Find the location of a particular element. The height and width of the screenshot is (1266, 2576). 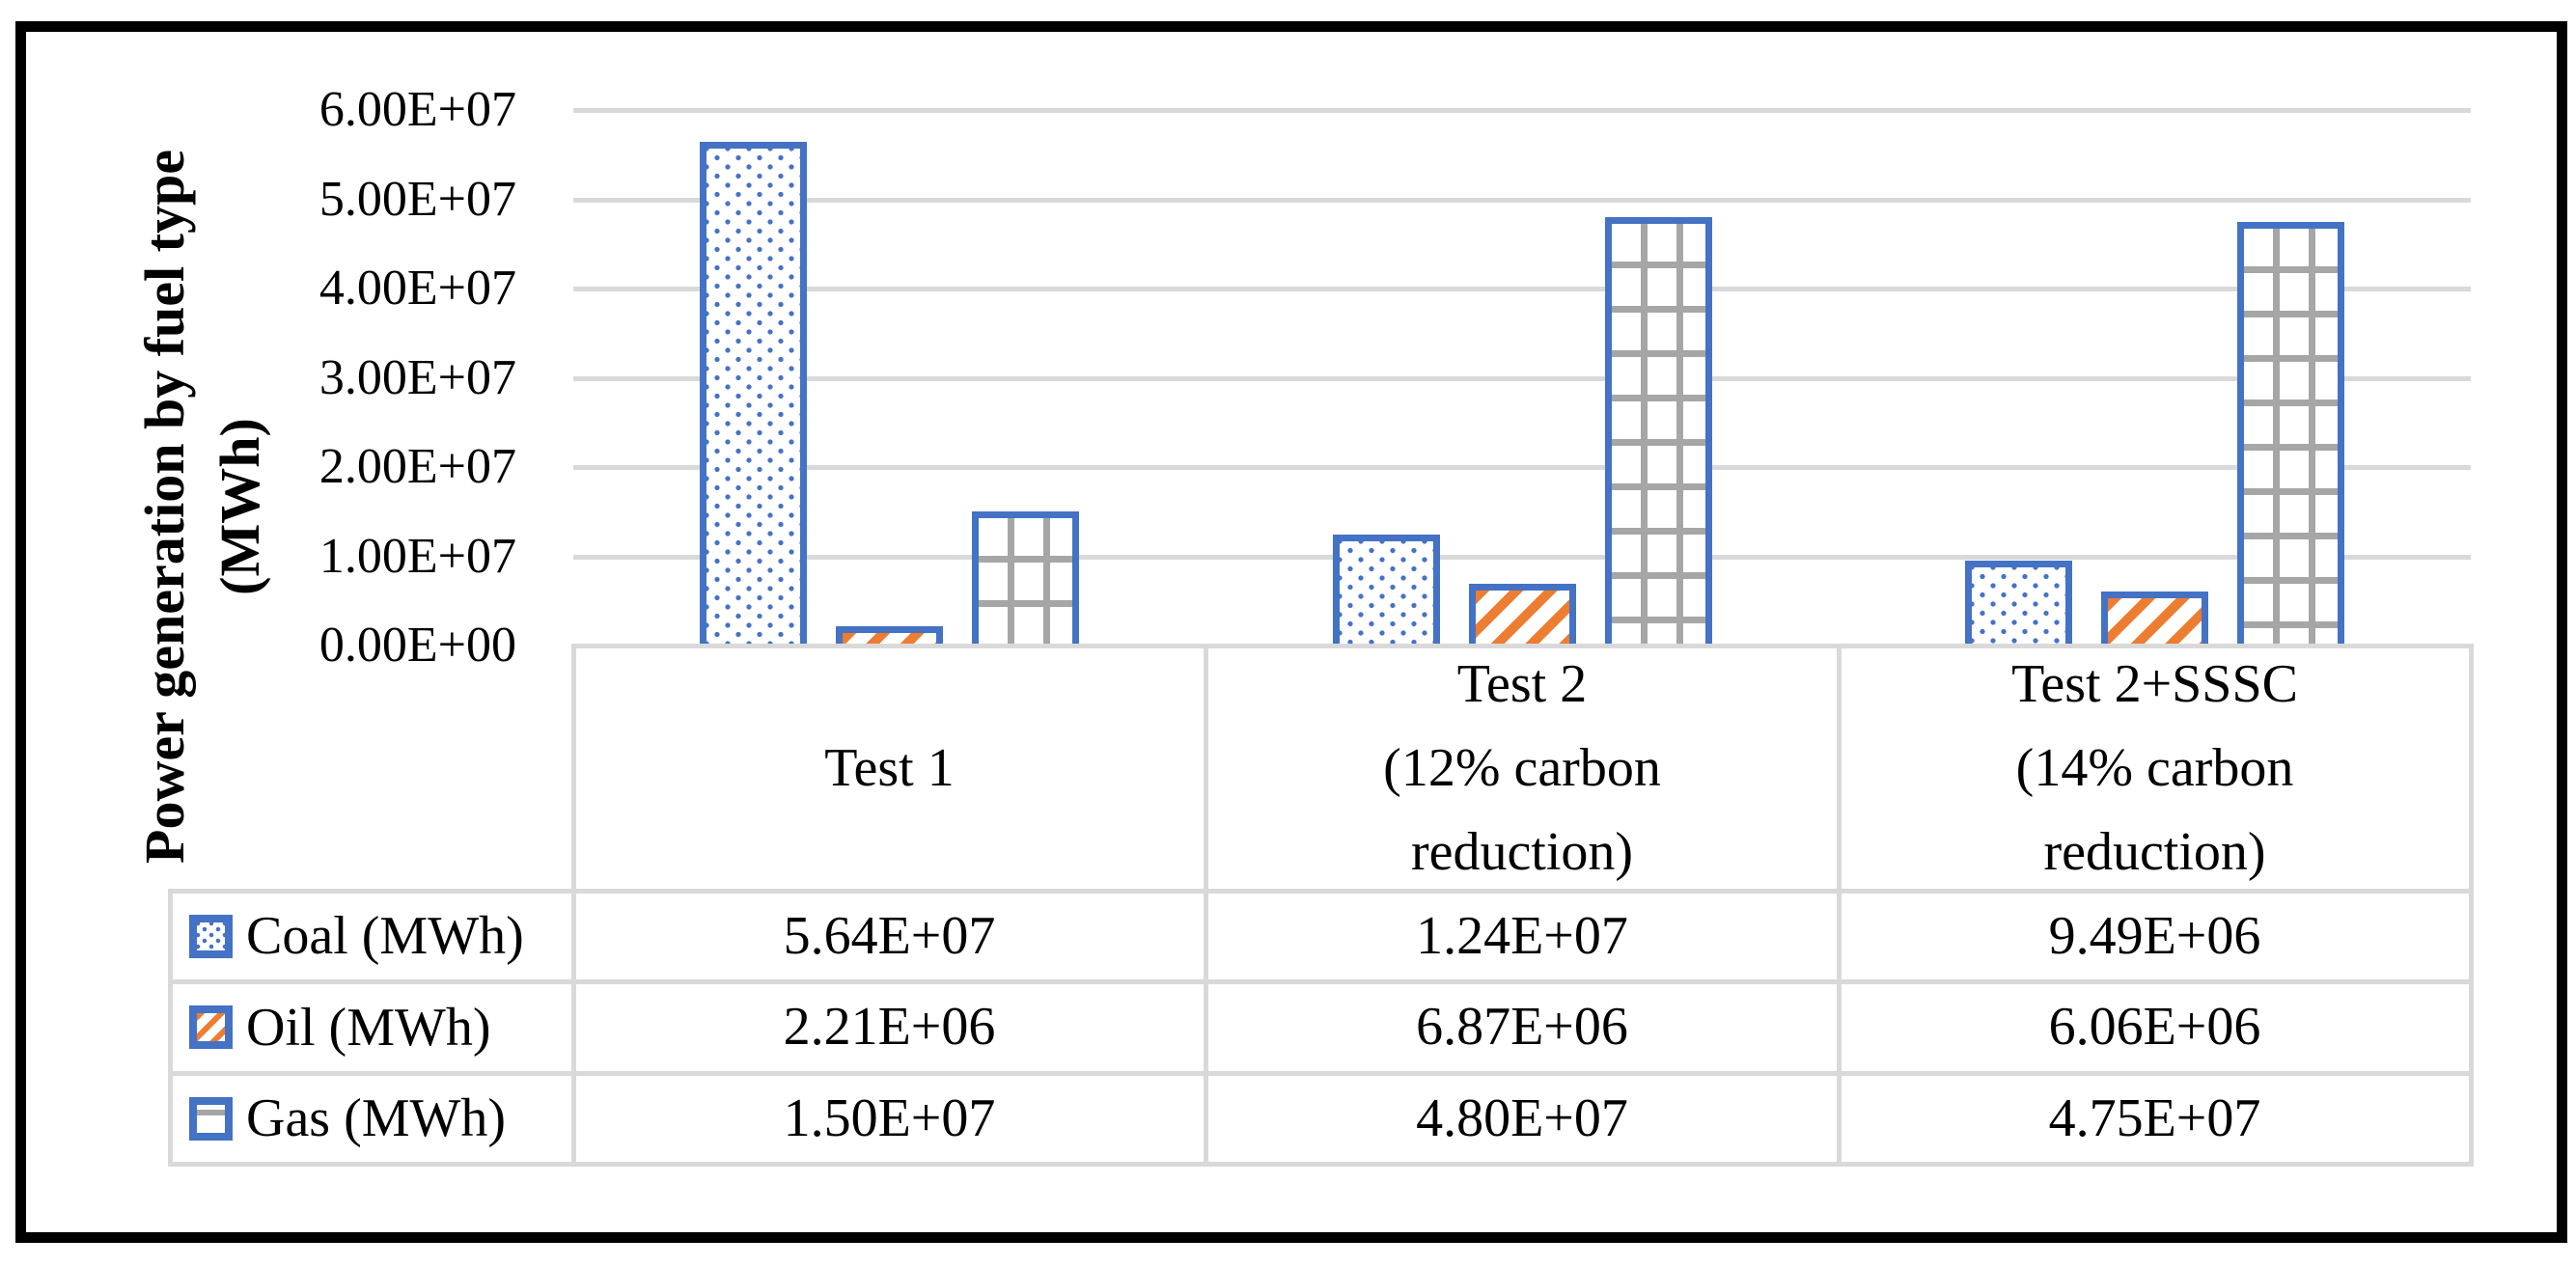

table-cell-gas-test-1: 1.50E+07 is located at coordinates (889, 1117).